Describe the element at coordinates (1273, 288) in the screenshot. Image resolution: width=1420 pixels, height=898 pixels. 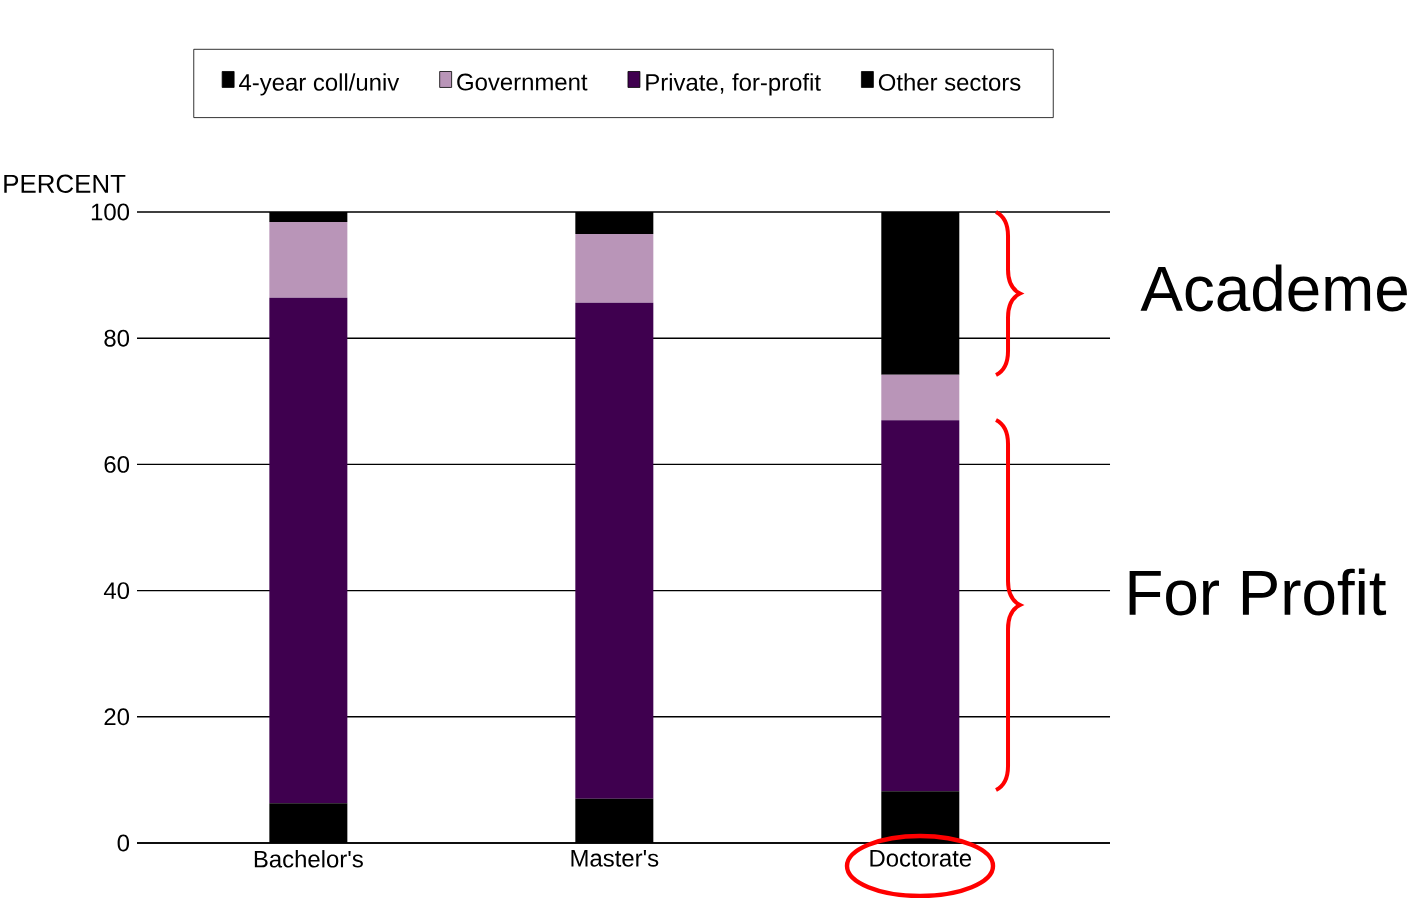
I see `text: Academe` at that location.